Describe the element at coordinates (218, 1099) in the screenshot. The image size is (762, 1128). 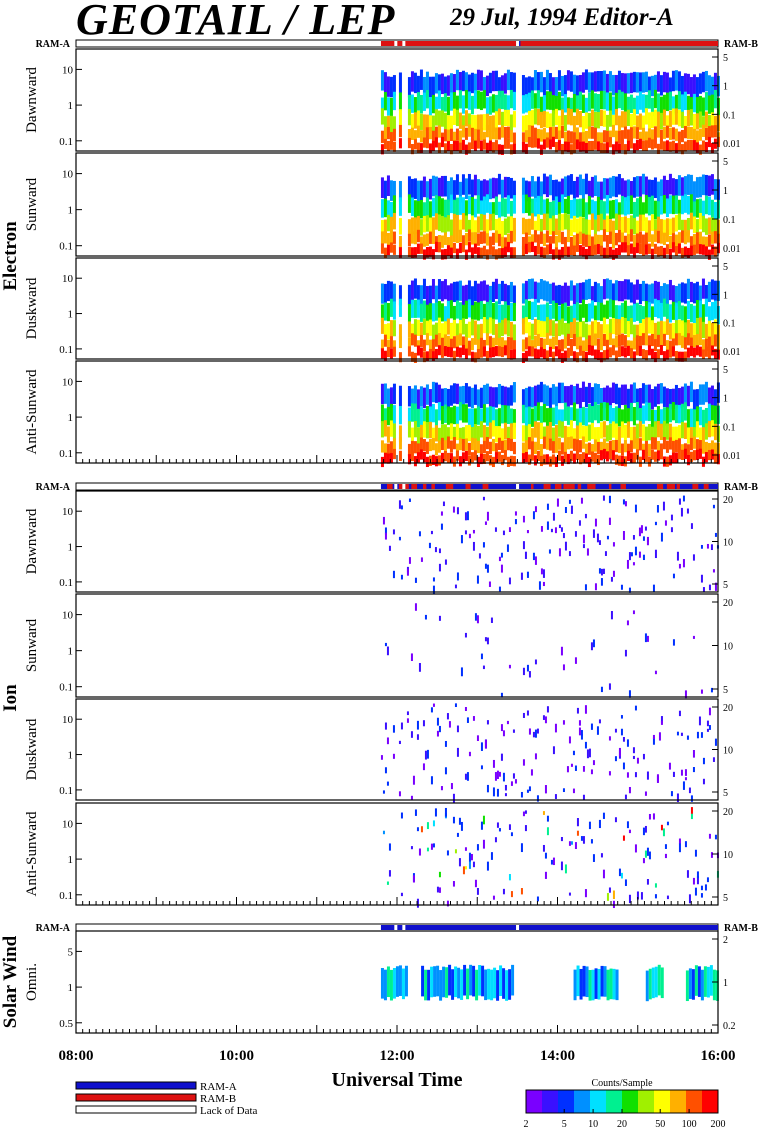
I see `legend-label: RAM-B` at that location.